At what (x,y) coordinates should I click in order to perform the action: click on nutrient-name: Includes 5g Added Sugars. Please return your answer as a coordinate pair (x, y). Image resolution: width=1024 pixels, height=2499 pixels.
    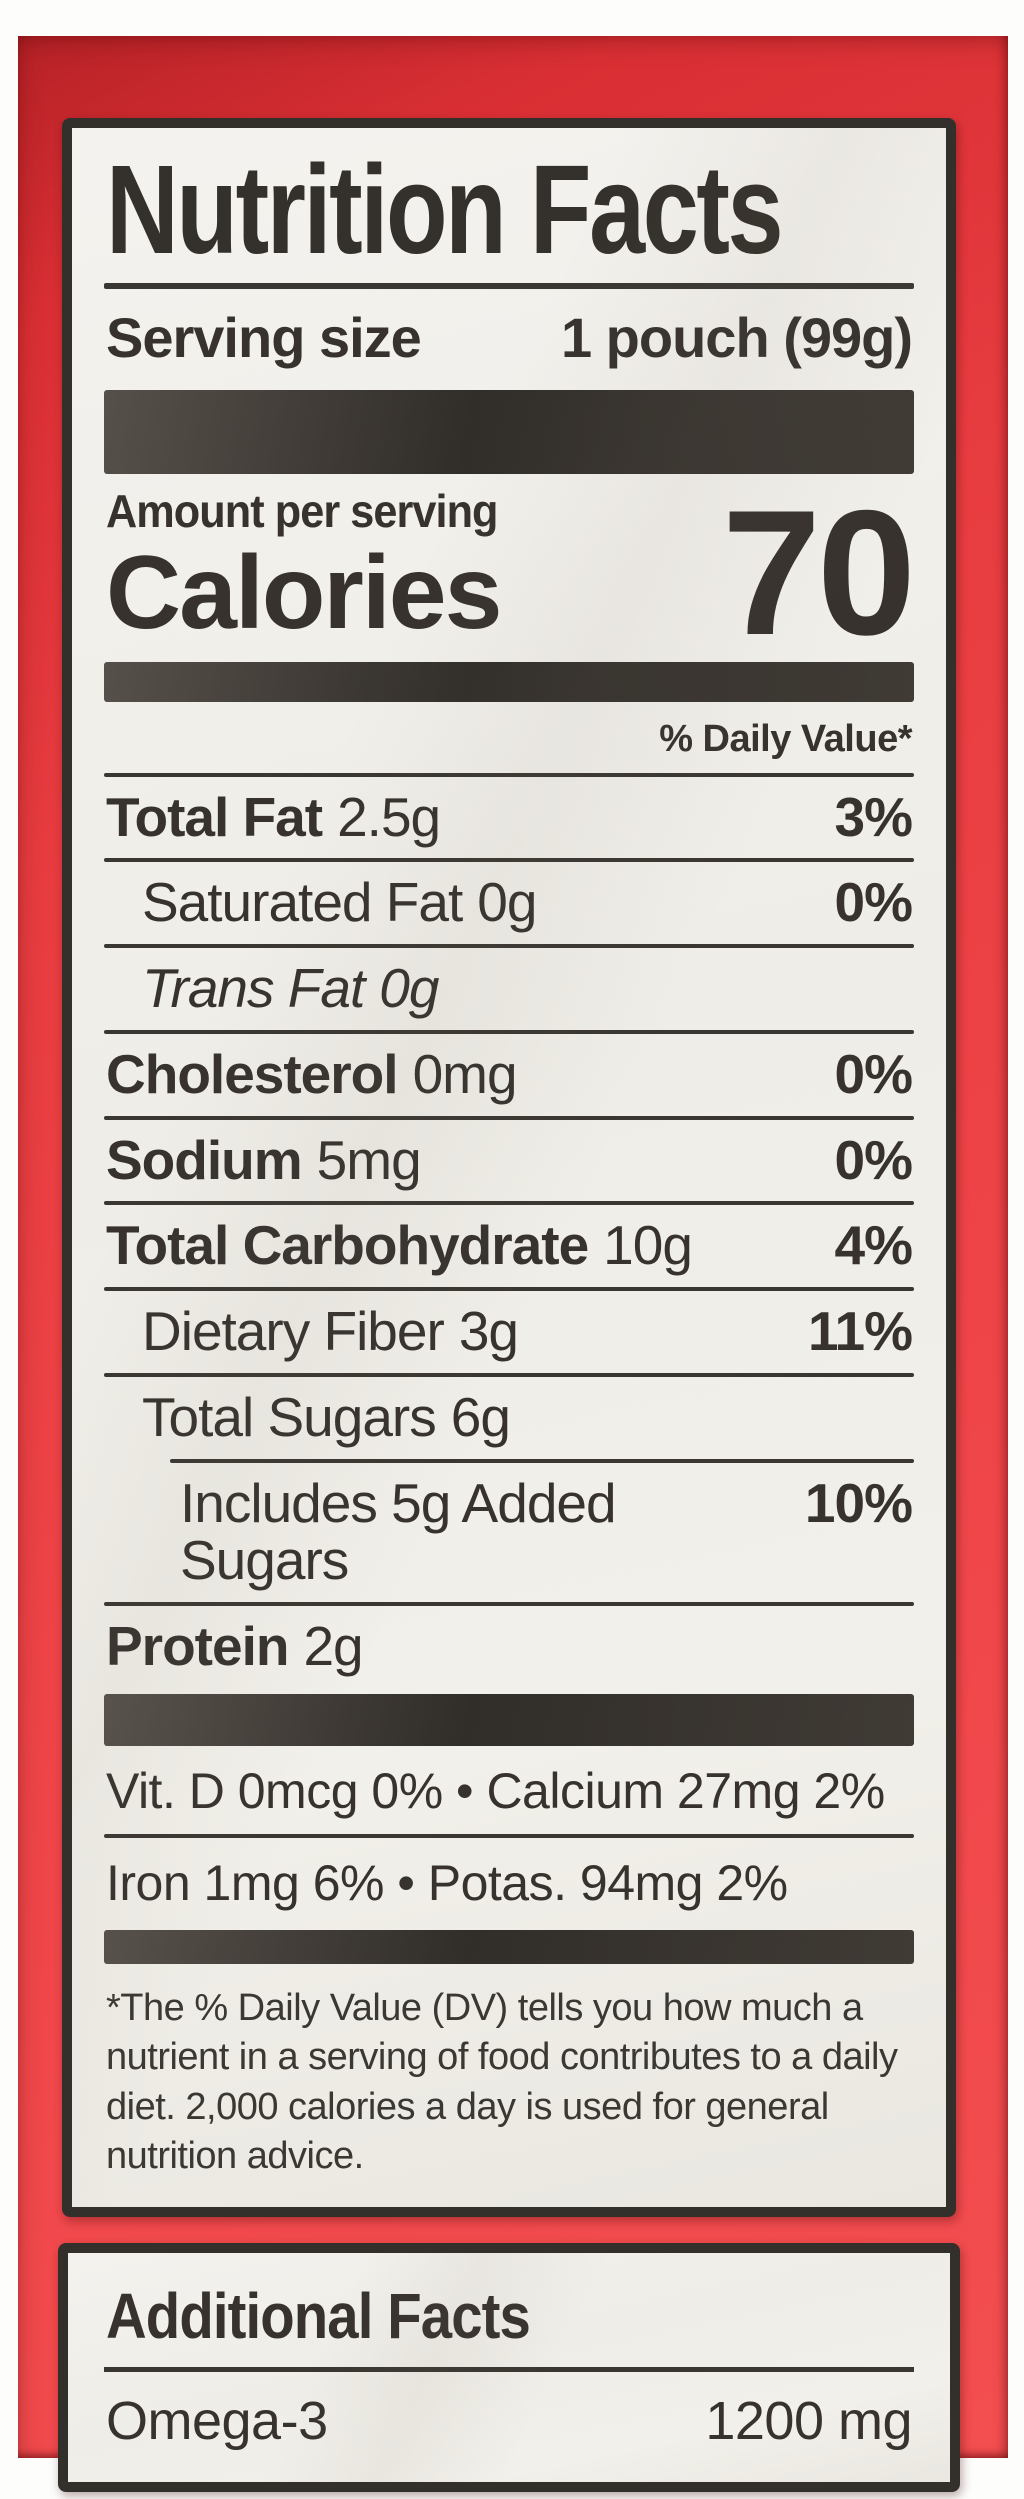
    Looking at the image, I should click on (398, 1531).